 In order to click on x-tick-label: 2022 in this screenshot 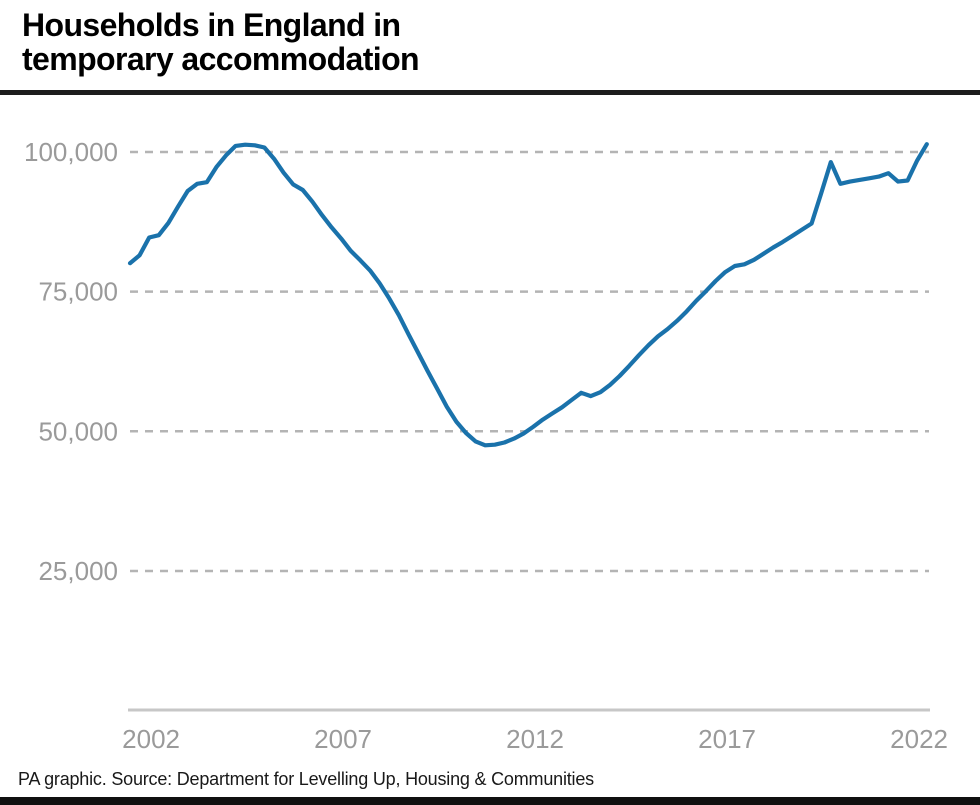, I will do `click(919, 739)`.